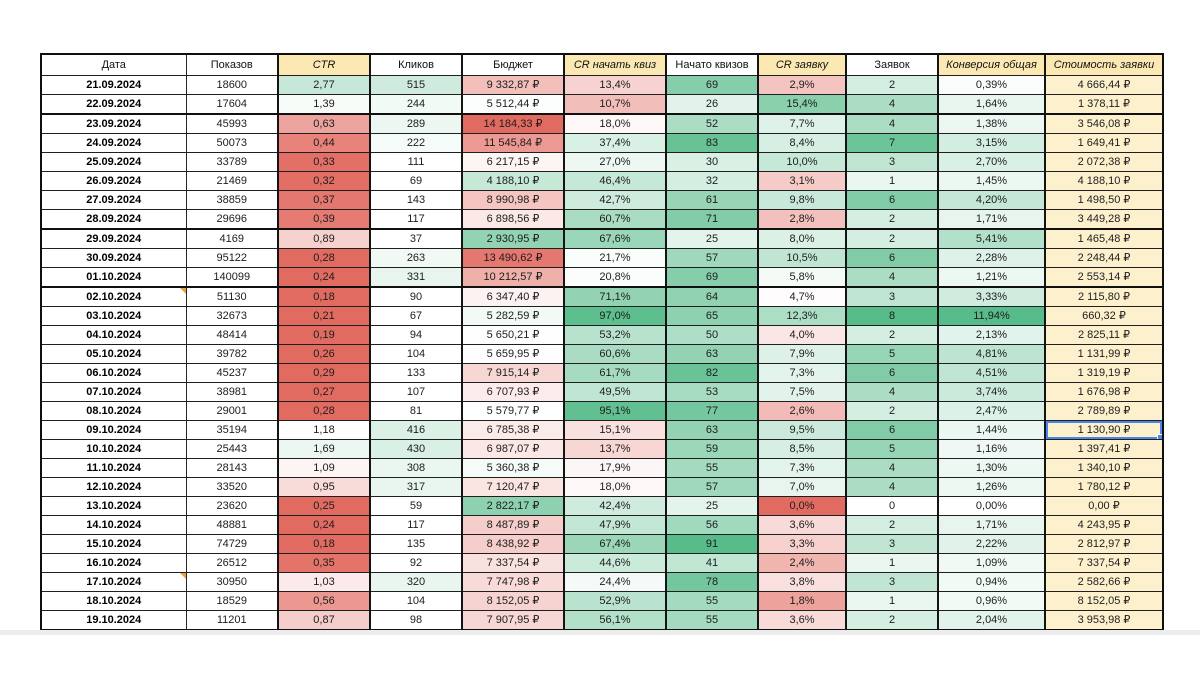 The width and height of the screenshot is (1200, 675). I want to click on column-header-leads: Заявок, so click(892, 65).